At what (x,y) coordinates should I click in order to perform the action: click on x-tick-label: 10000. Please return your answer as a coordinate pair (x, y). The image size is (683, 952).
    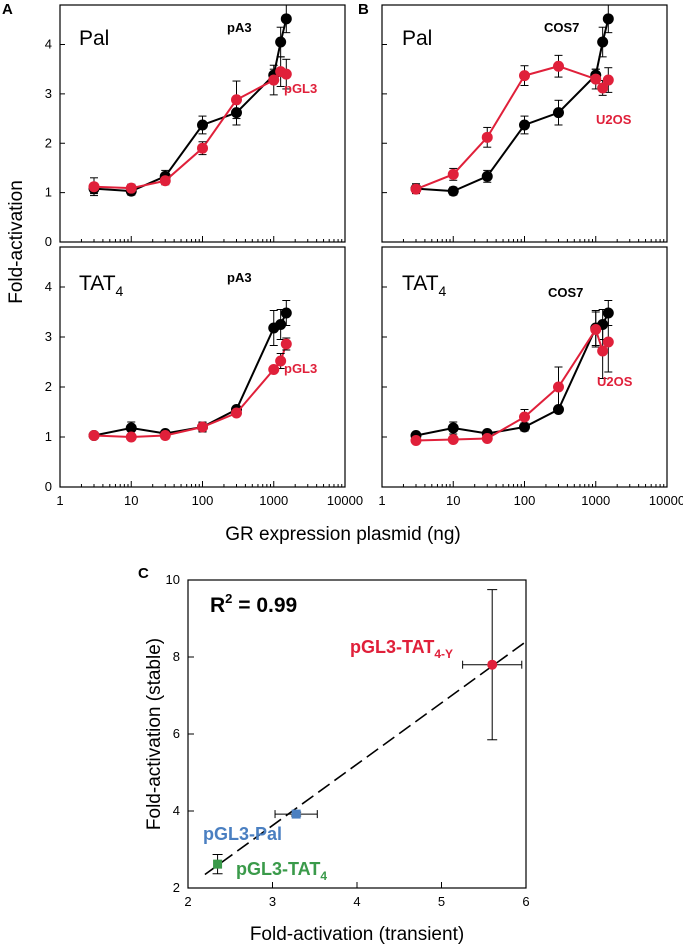
    Looking at the image, I should click on (666, 500).